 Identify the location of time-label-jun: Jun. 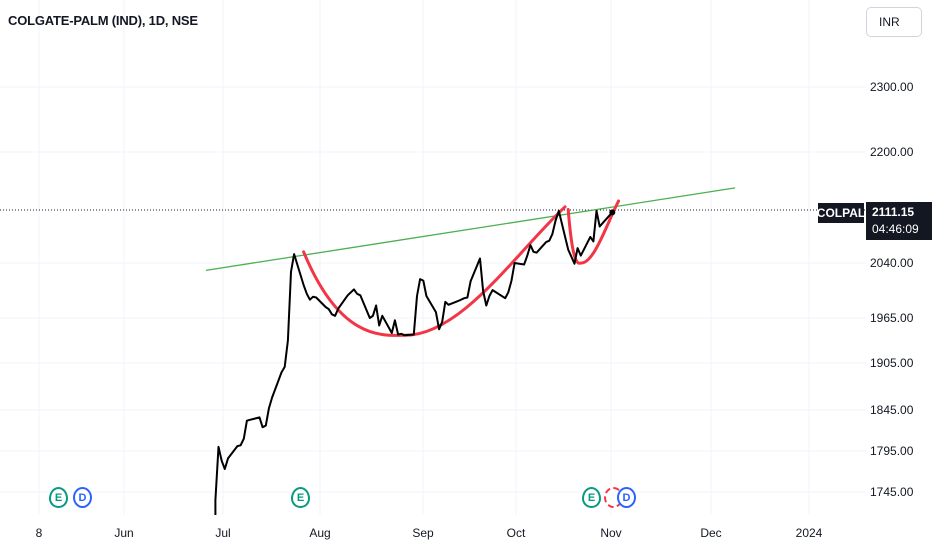
(124, 533).